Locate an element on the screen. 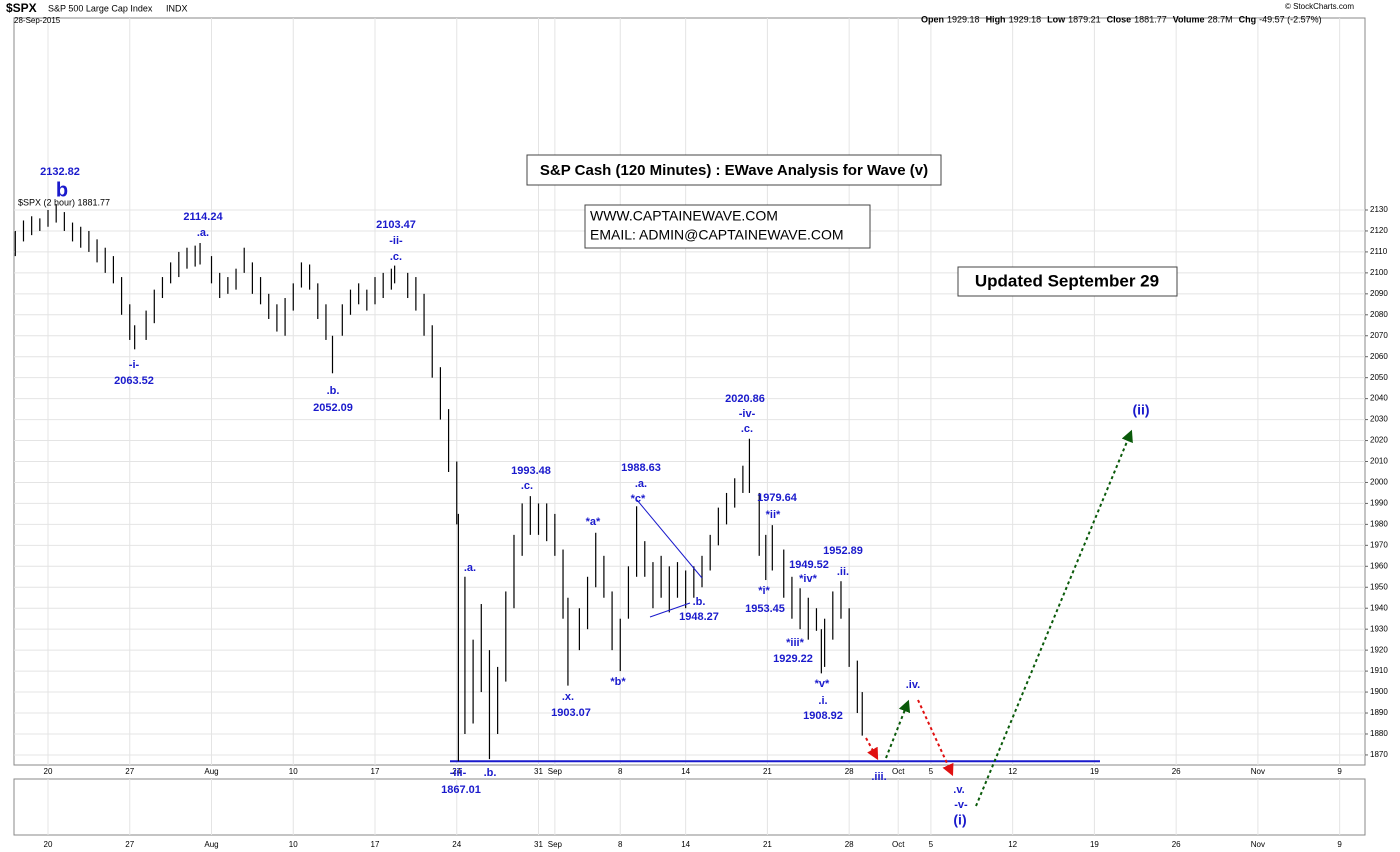 The image size is (1400, 852). title-frame is located at coordinates (734, 170).